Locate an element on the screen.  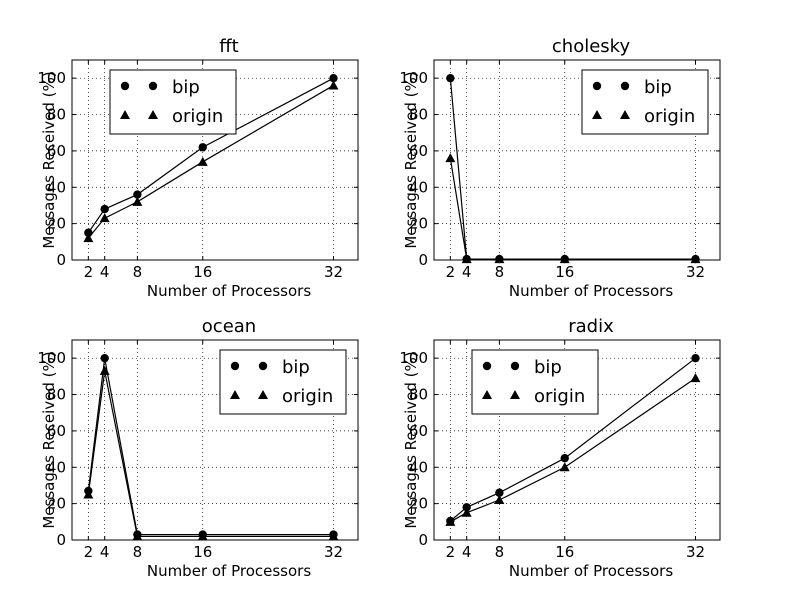
subplot-title: fft is located at coordinates (228, 46).